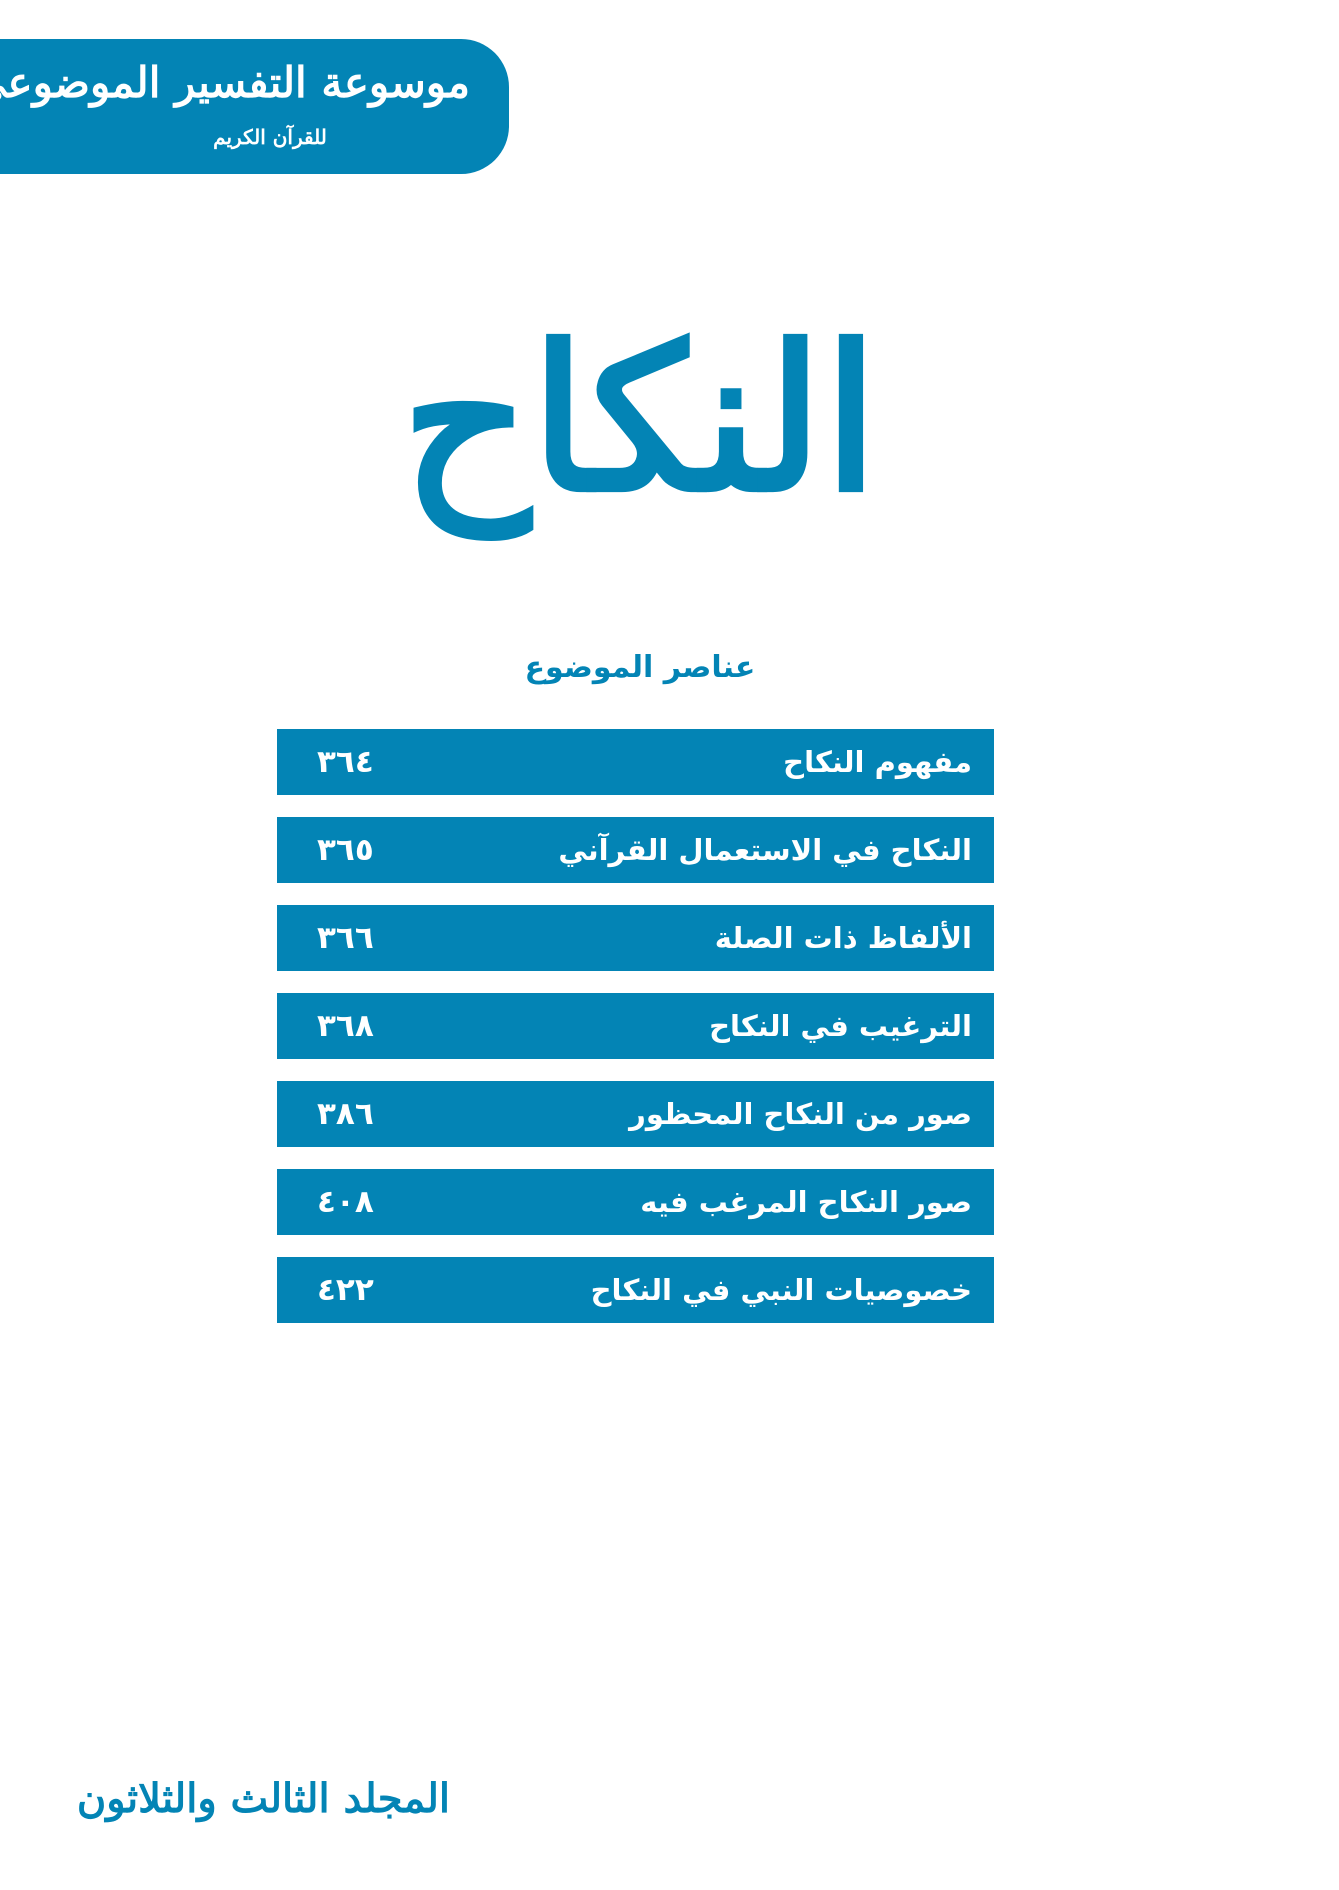 Image resolution: width=1339 pixels, height=1890 pixels. I want to click on volume-label: المجلد الثالث والثلاثون, so click(263, 1798).